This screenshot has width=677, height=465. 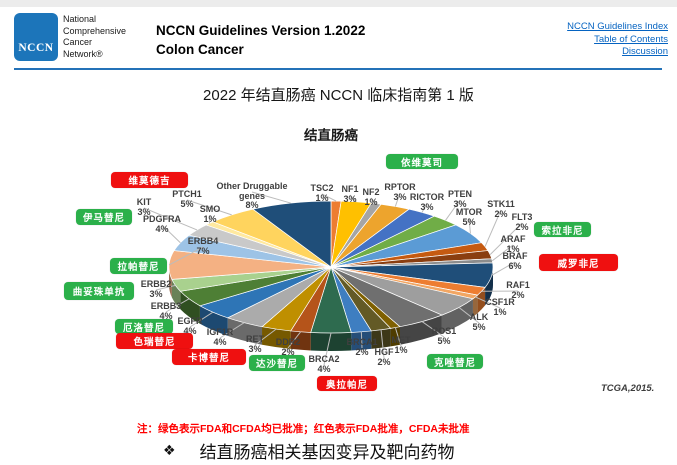 I want to click on gene-label: PDGFRA 4%, so click(x=162, y=224).